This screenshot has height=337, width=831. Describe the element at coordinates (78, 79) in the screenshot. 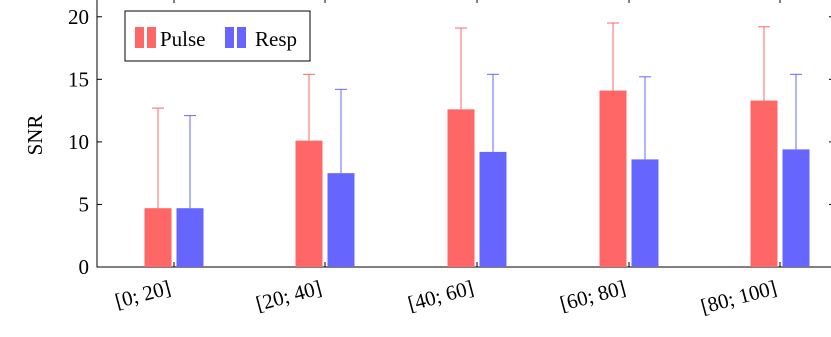

I see `y-tick-label-15: 15` at that location.